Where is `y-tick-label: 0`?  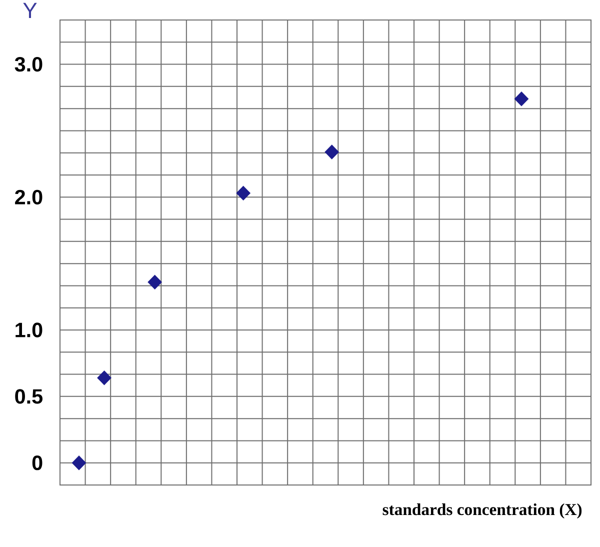 y-tick-label: 0 is located at coordinates (37, 463).